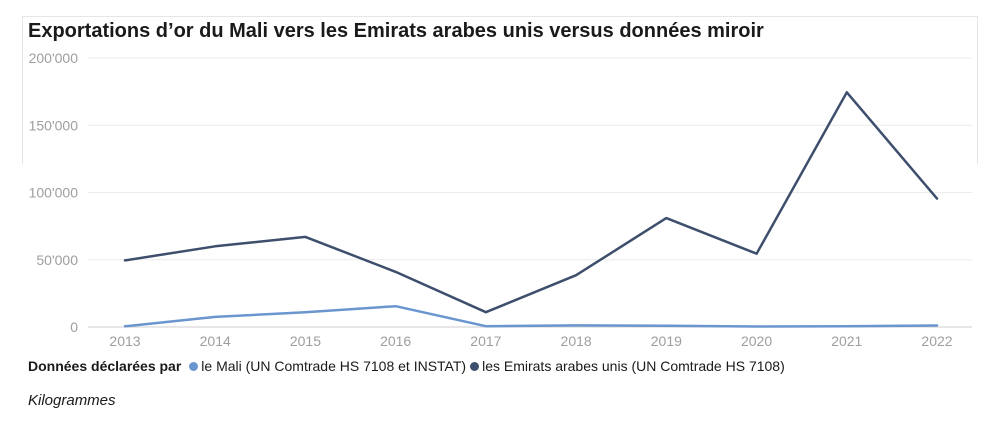  I want to click on x-tick-label: 2022, so click(936, 341).